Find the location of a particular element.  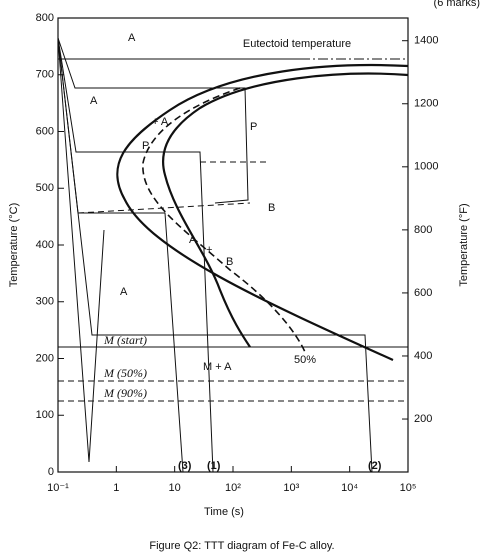

y-tick-label: 300 is located at coordinates (45, 302).